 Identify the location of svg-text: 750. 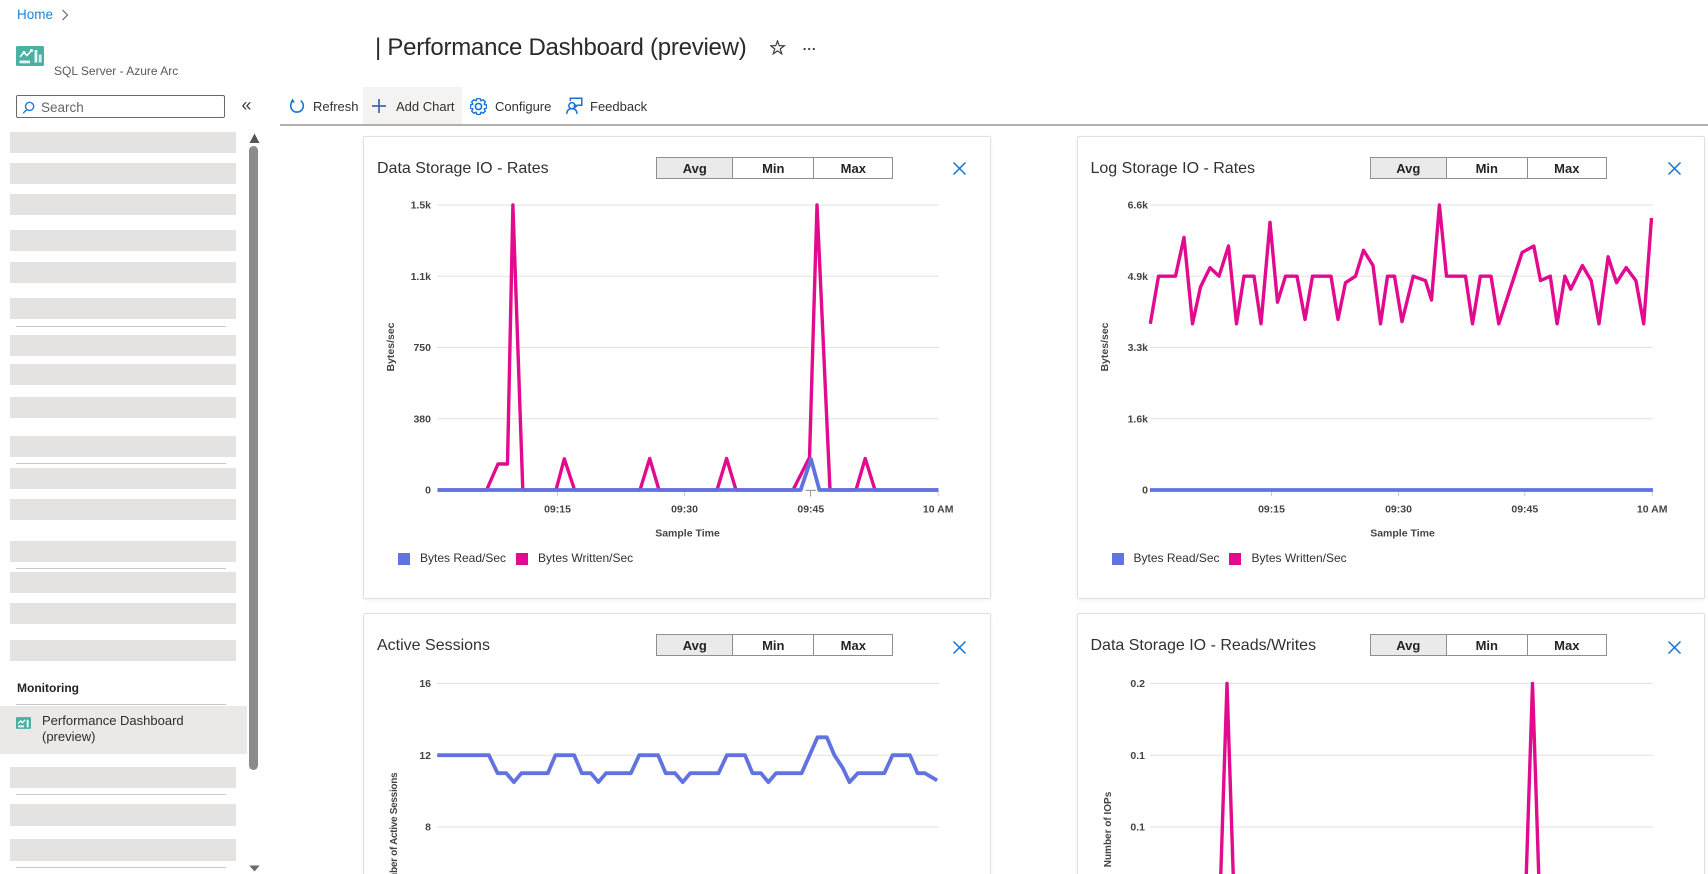
(422, 348).